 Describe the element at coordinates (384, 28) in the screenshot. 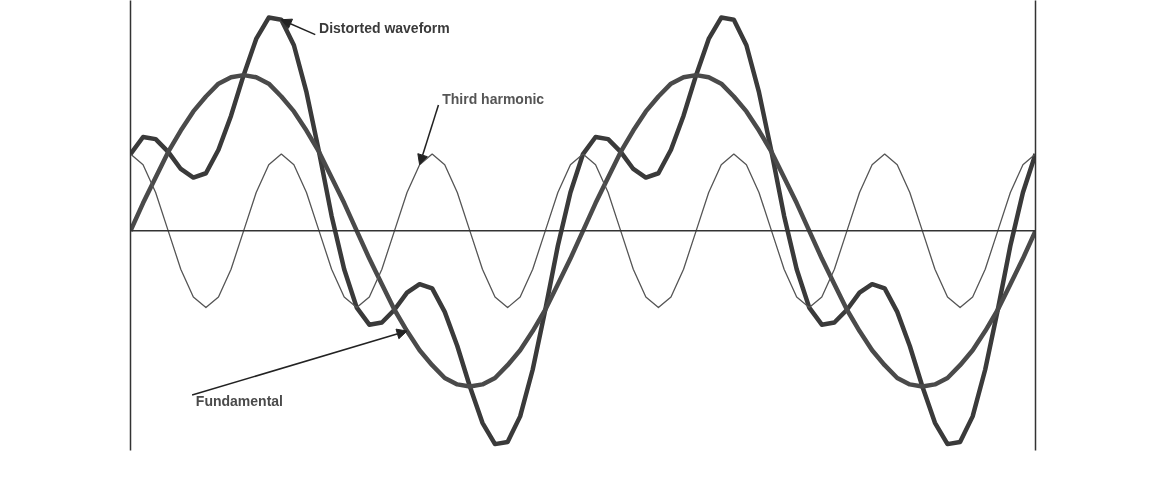

I see `series-label: Distorted waveform` at that location.